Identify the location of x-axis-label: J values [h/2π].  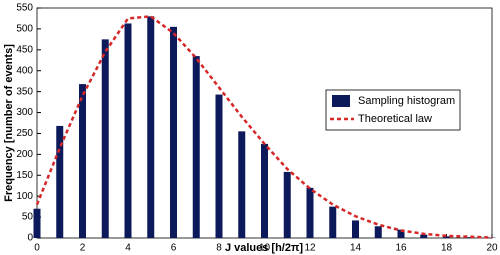
(264, 248).